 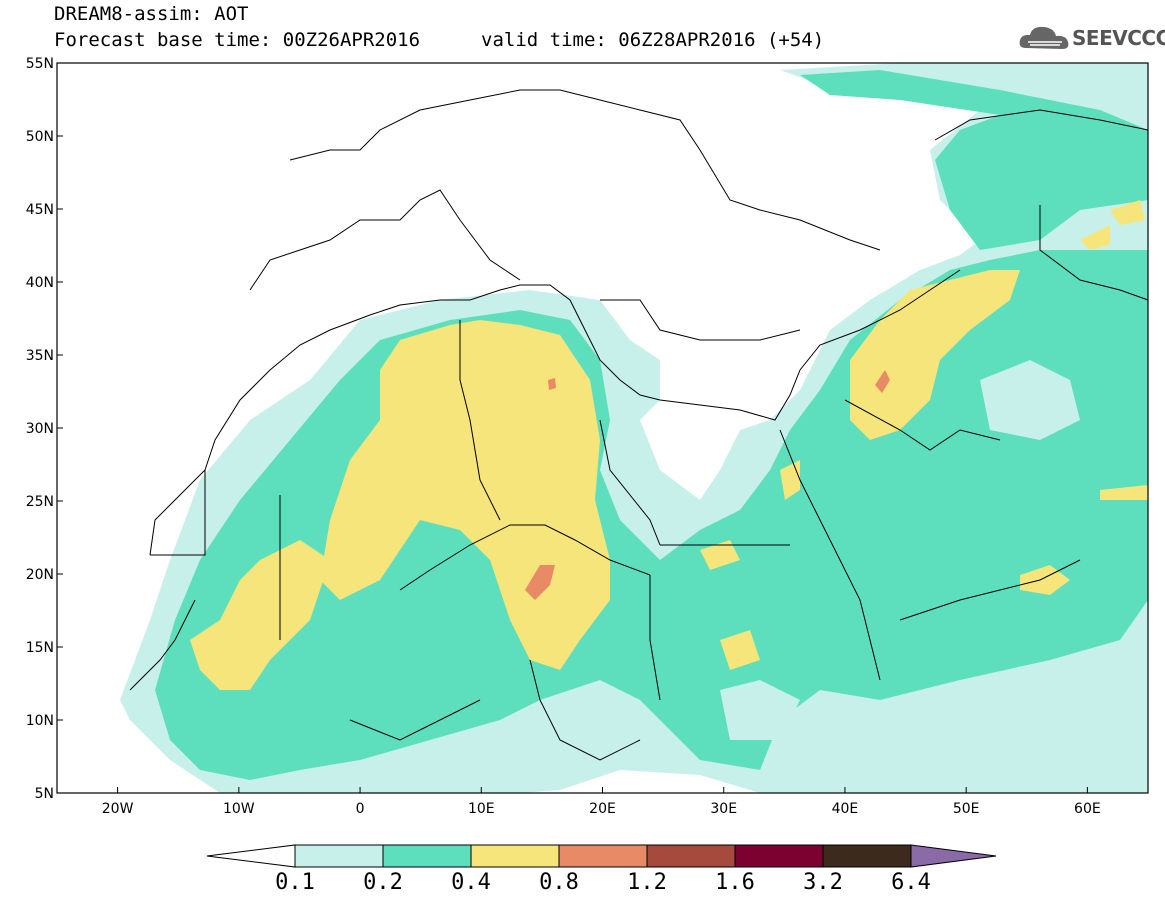 What do you see at coordinates (237, 40) in the screenshot?
I see `forecast-base-time: Forecast base time: 00Z26APR2016` at bounding box center [237, 40].